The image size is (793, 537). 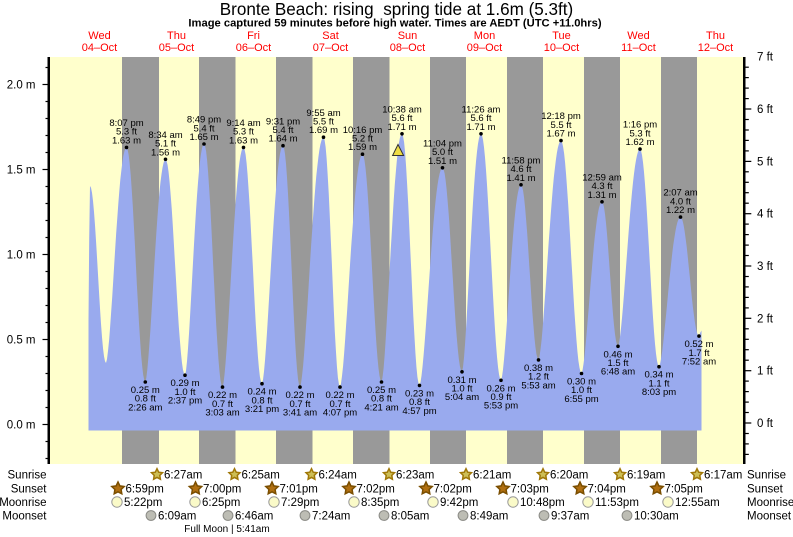 What do you see at coordinates (165, 135) in the screenshot?
I see `svg-text: 8:34 am` at bounding box center [165, 135].